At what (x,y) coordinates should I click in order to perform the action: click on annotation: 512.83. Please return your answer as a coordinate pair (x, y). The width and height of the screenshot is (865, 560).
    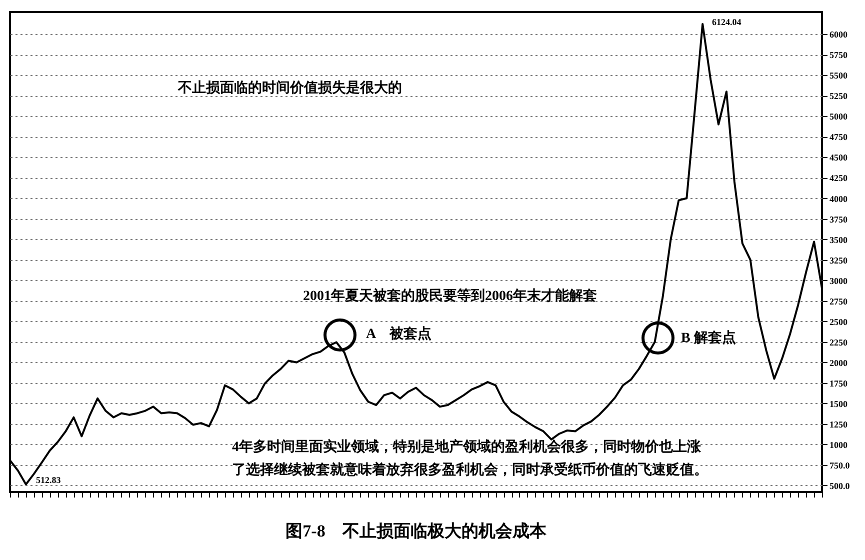
    Looking at the image, I should click on (49, 480).